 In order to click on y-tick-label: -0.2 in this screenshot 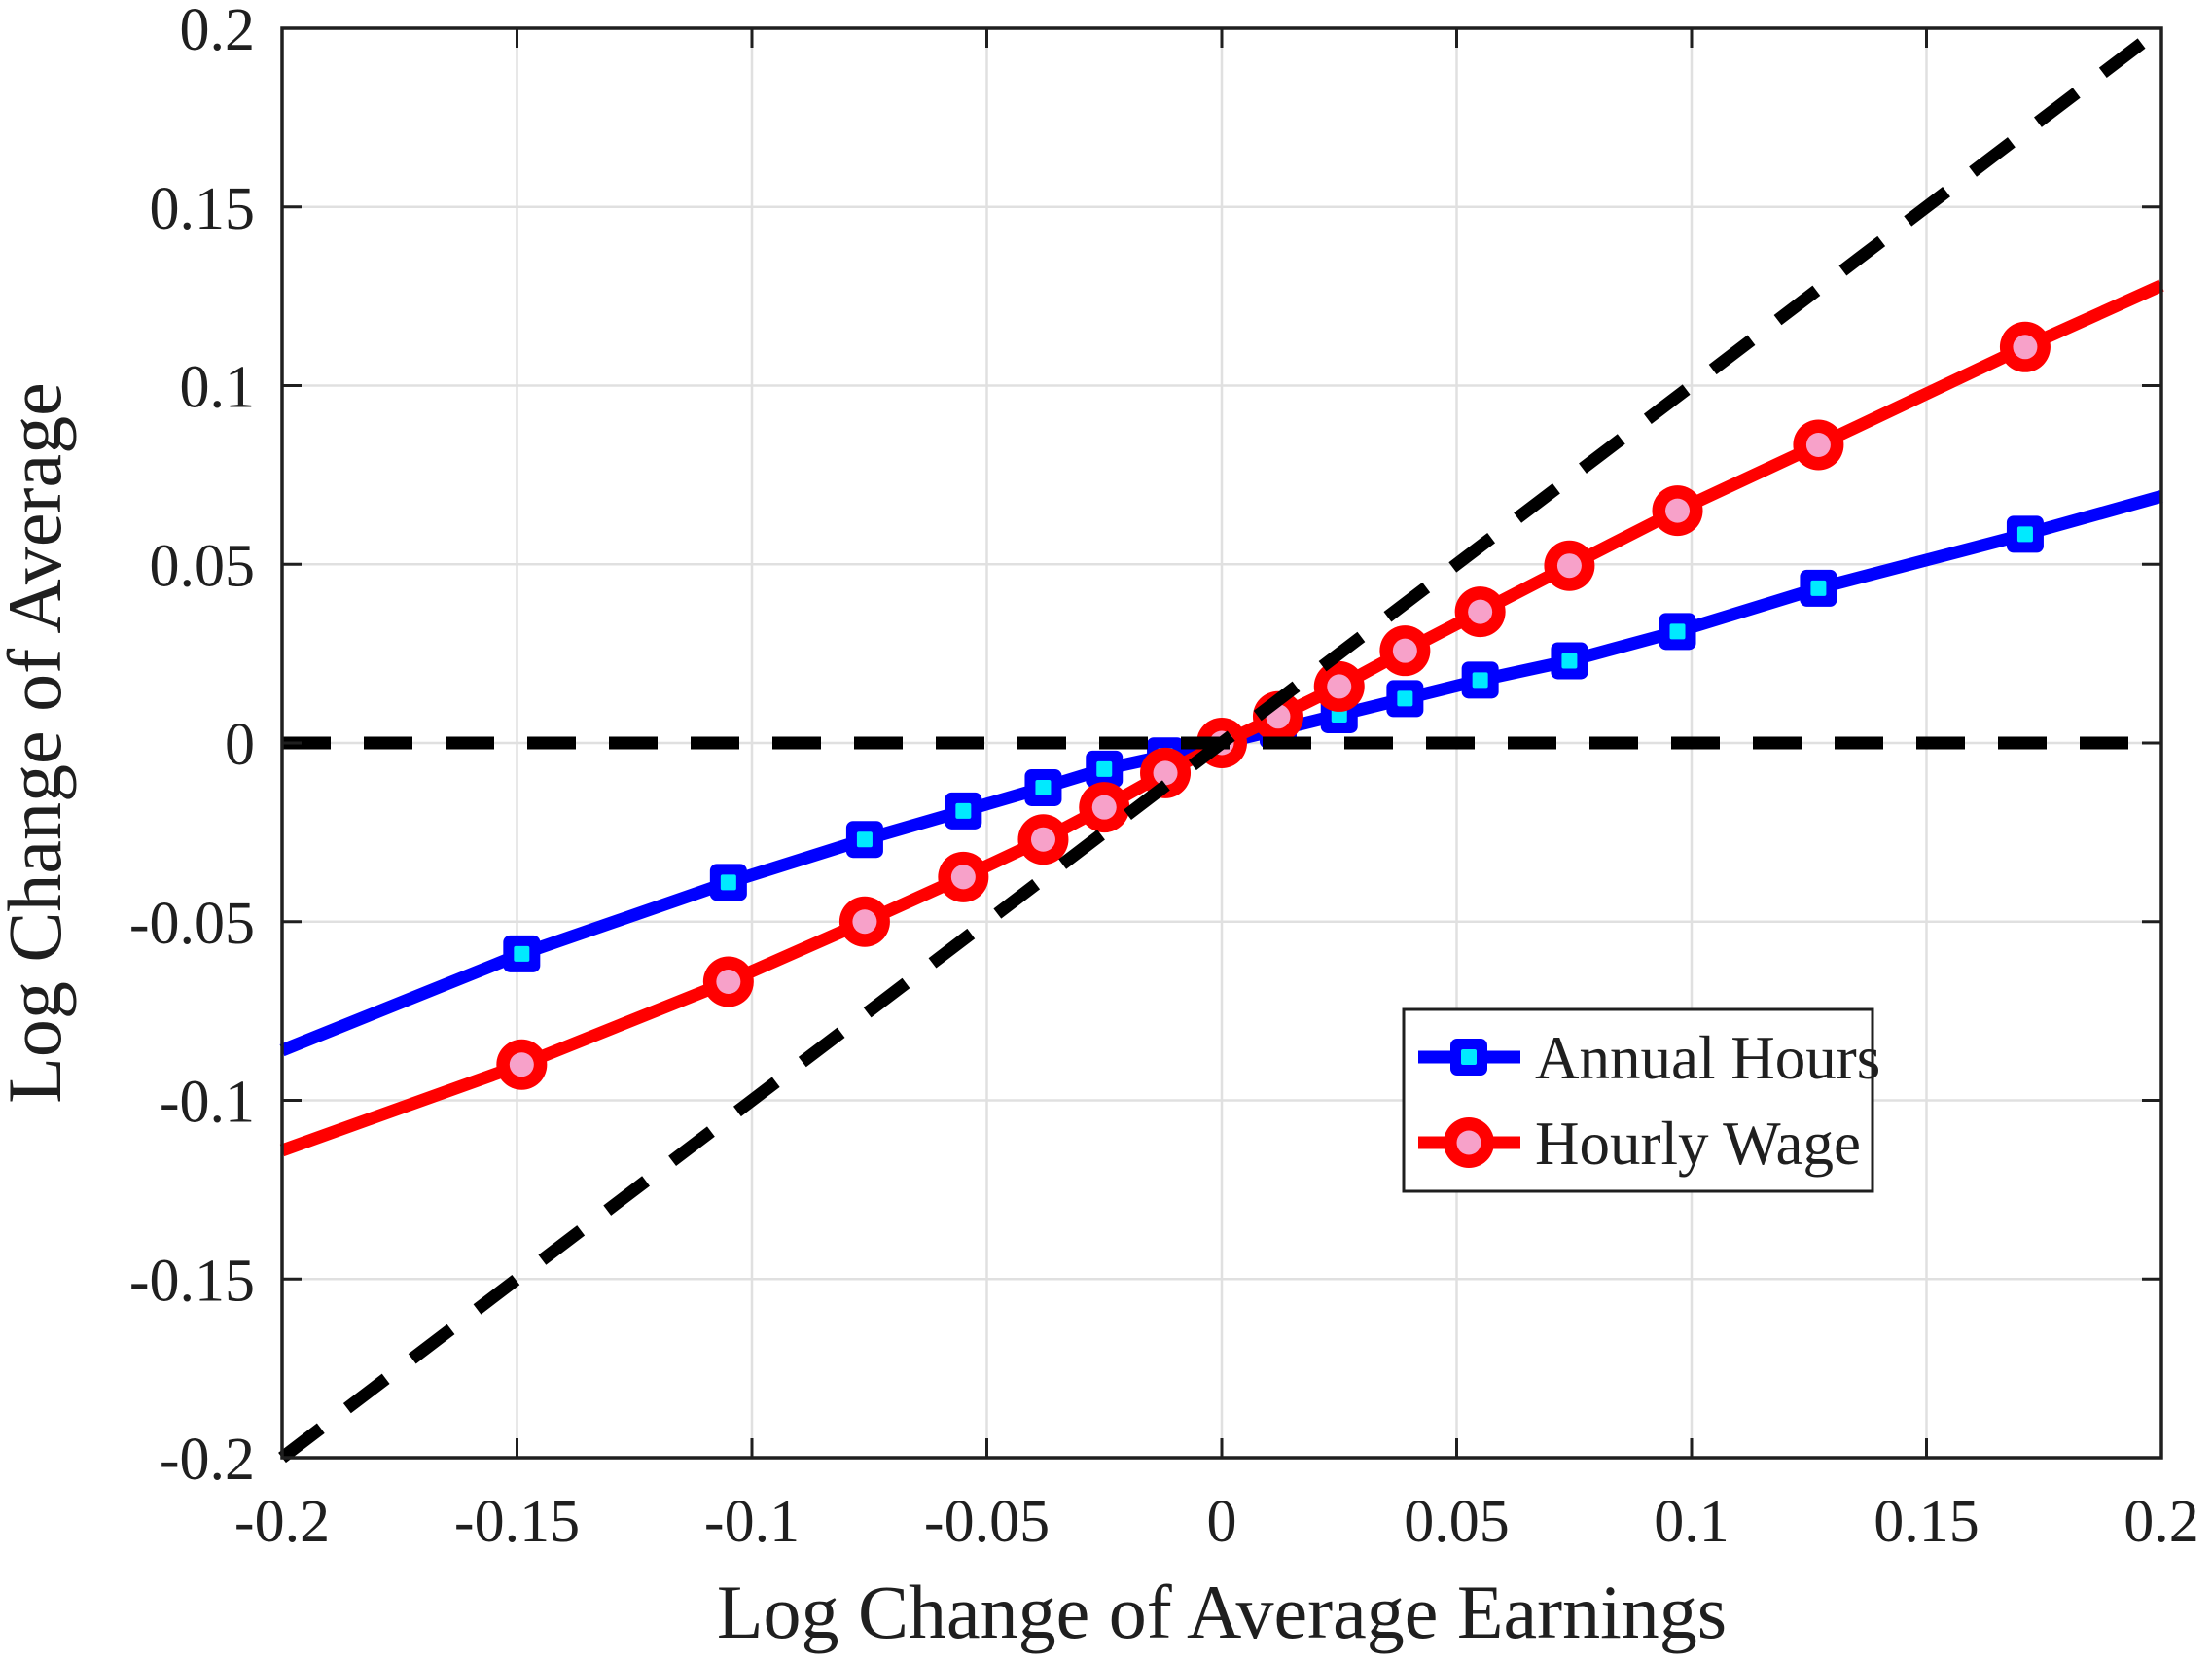, I will do `click(207, 1460)`.